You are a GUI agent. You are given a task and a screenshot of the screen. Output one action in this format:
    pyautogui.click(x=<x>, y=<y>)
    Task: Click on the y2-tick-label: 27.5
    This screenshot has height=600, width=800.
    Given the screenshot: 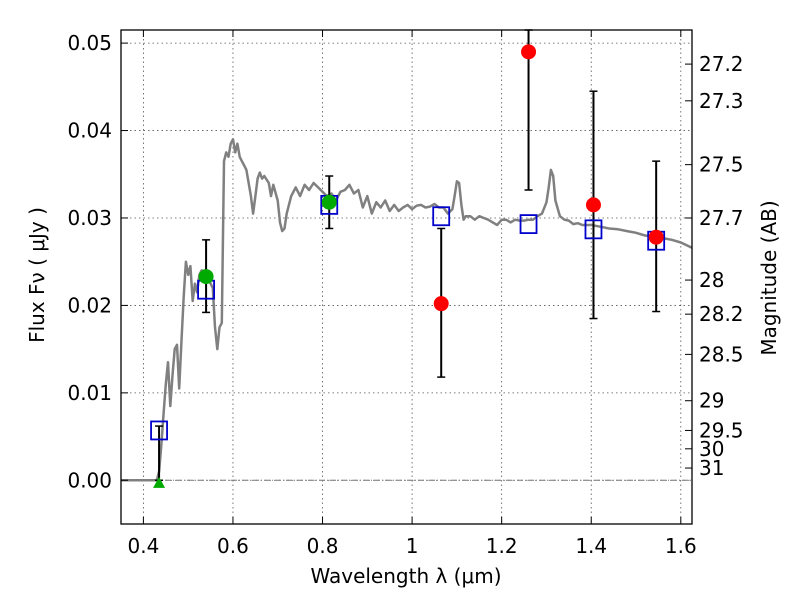 What is the action you would take?
    pyautogui.click(x=721, y=165)
    